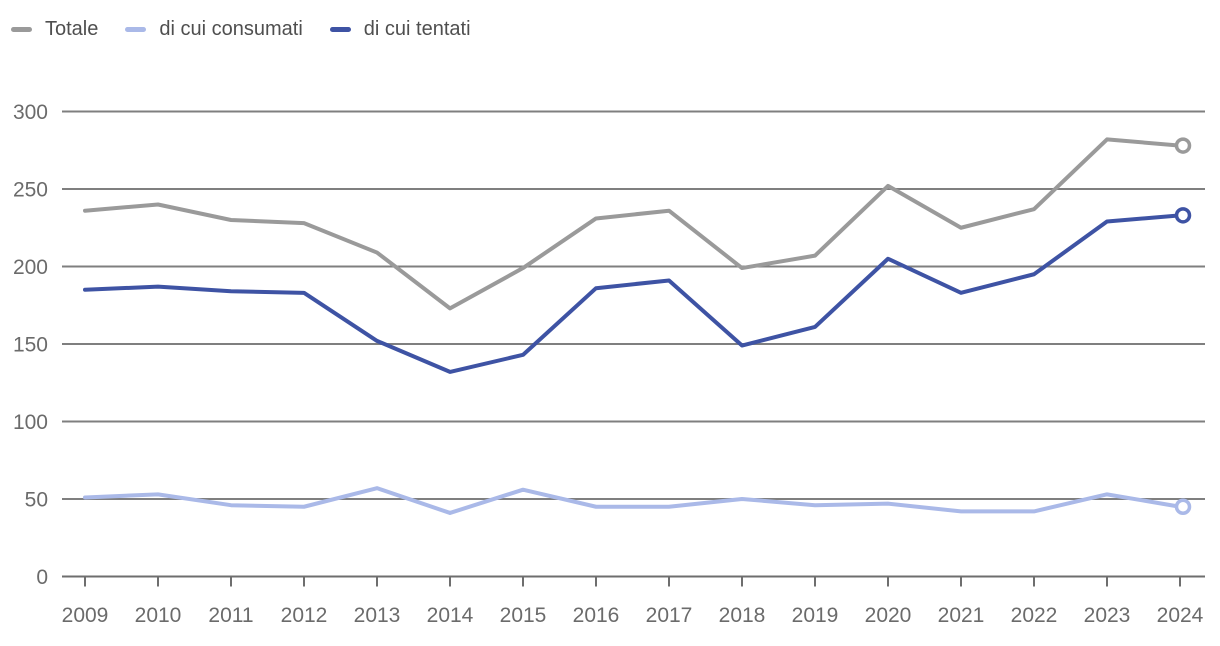 This screenshot has height=646, width=1220. Describe the element at coordinates (1107, 615) in the screenshot. I see `x-axis-label-2023: 2023` at that location.